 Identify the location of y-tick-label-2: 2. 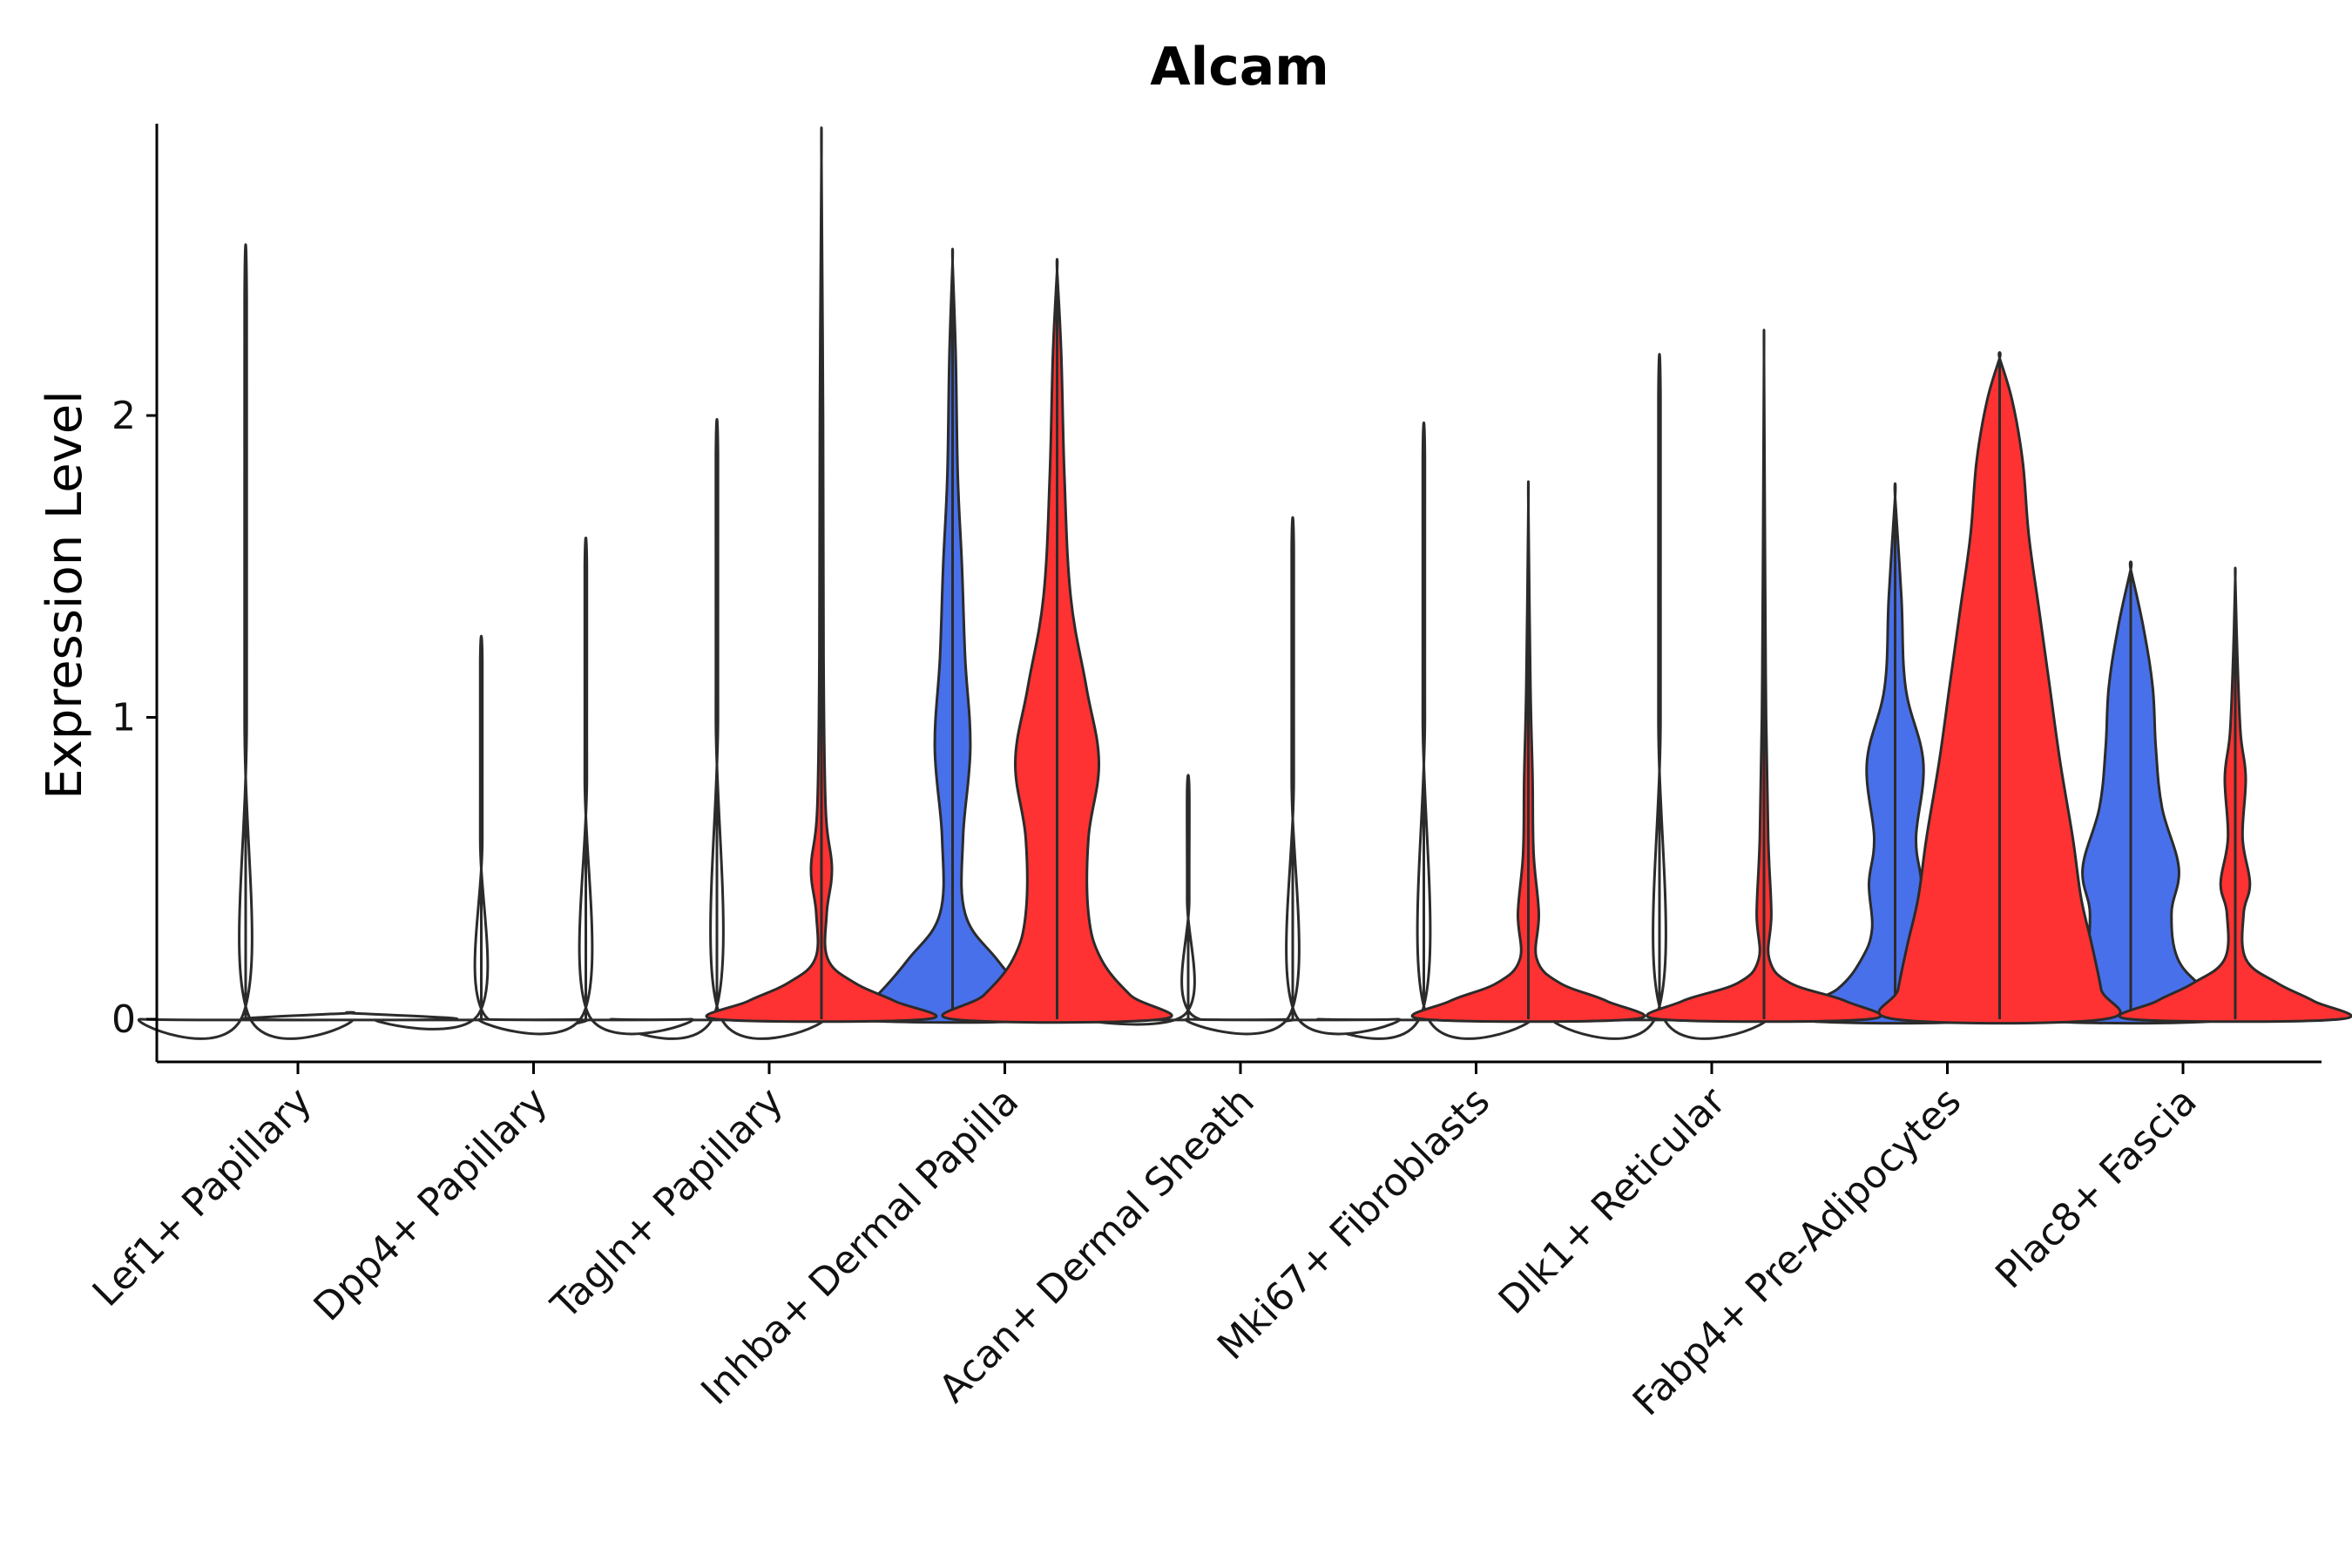
(124, 416).